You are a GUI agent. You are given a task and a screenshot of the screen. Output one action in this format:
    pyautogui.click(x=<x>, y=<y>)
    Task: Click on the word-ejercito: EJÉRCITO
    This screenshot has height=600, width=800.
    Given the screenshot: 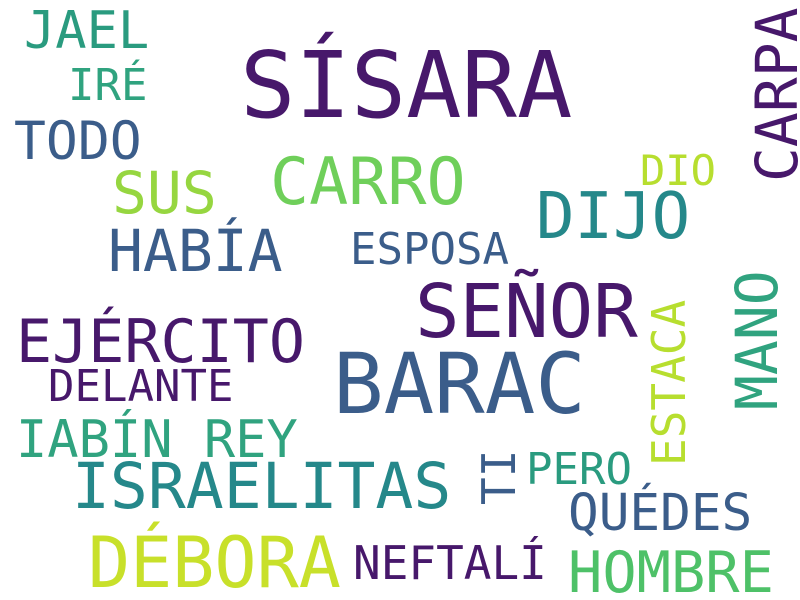 What is the action you would take?
    pyautogui.click(x=160, y=342)
    